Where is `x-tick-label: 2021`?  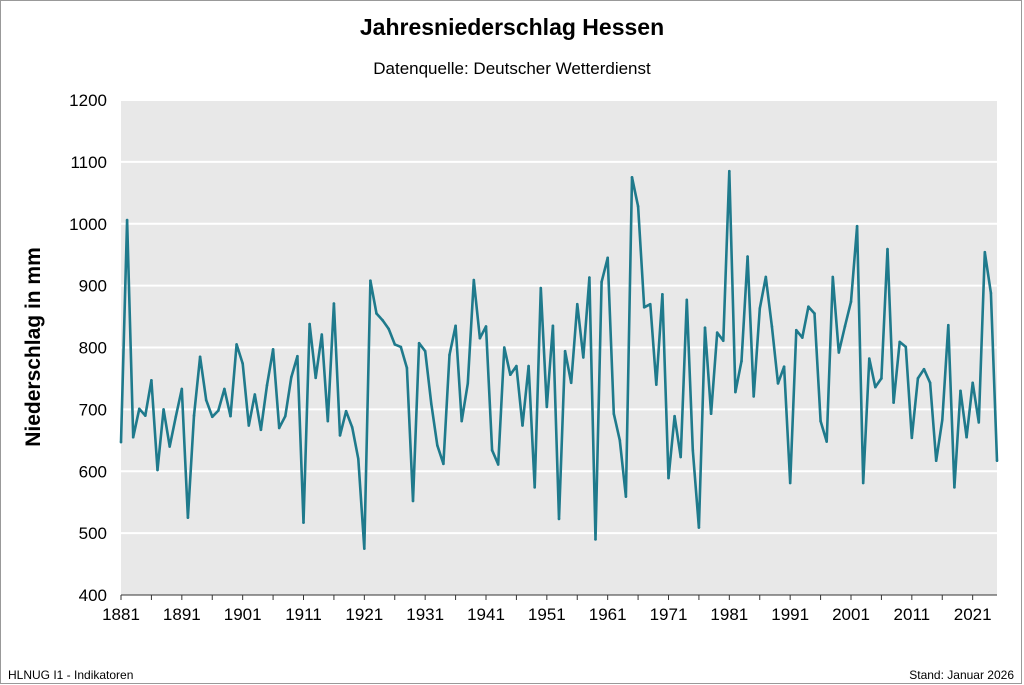 x-tick-label: 2021 is located at coordinates (973, 614).